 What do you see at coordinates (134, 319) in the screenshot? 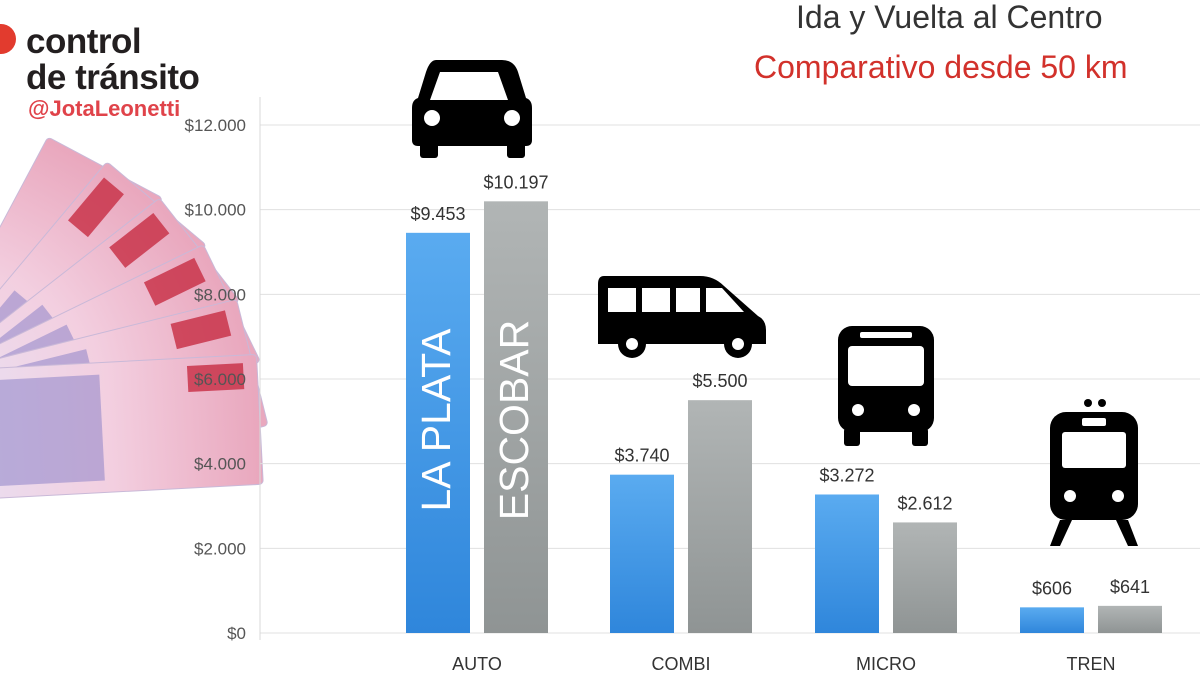
I see `banknotes-image` at bounding box center [134, 319].